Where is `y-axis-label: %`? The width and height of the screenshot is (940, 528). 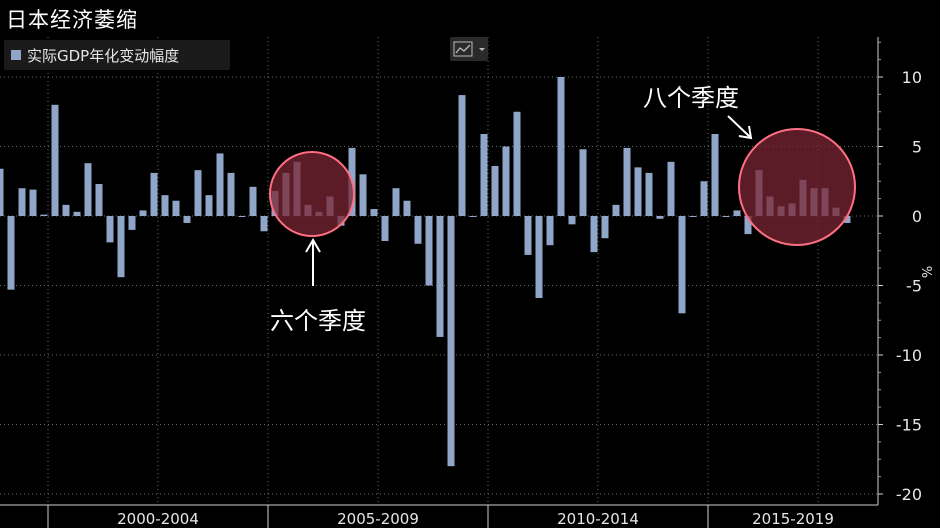
y-axis-label: % is located at coordinates (928, 272).